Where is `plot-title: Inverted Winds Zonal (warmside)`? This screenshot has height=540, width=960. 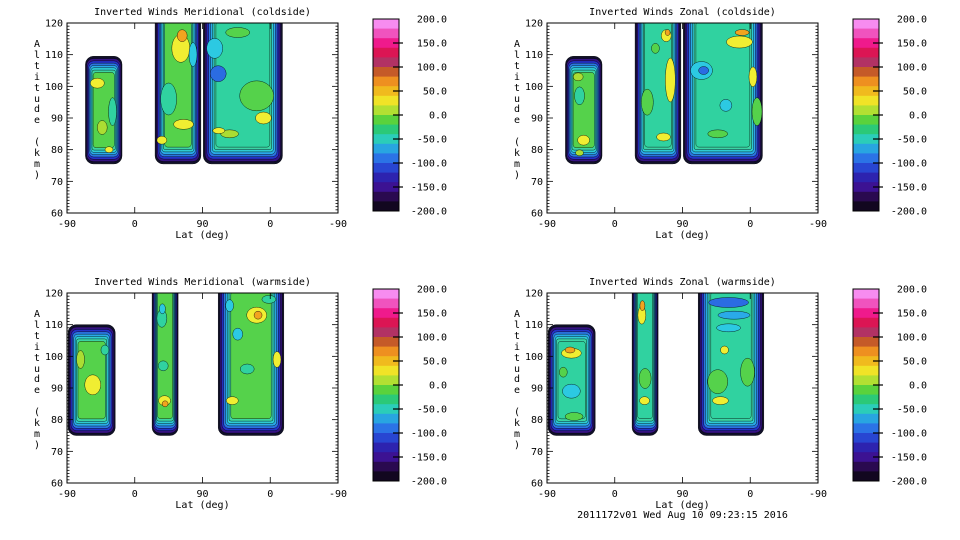 plot-title: Inverted Winds Zonal (warmside) is located at coordinates (682, 282).